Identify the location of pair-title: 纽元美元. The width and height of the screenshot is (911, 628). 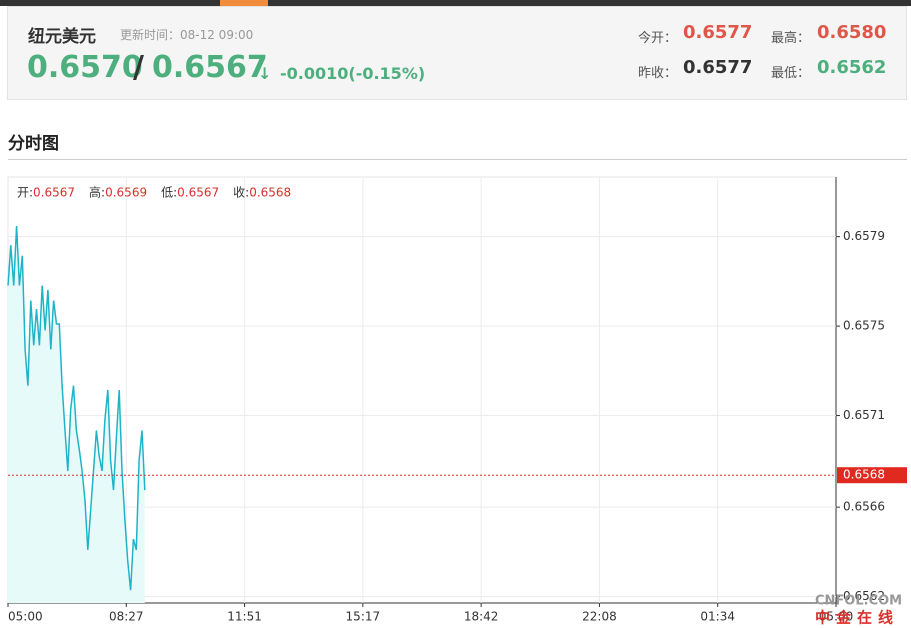
(62, 37).